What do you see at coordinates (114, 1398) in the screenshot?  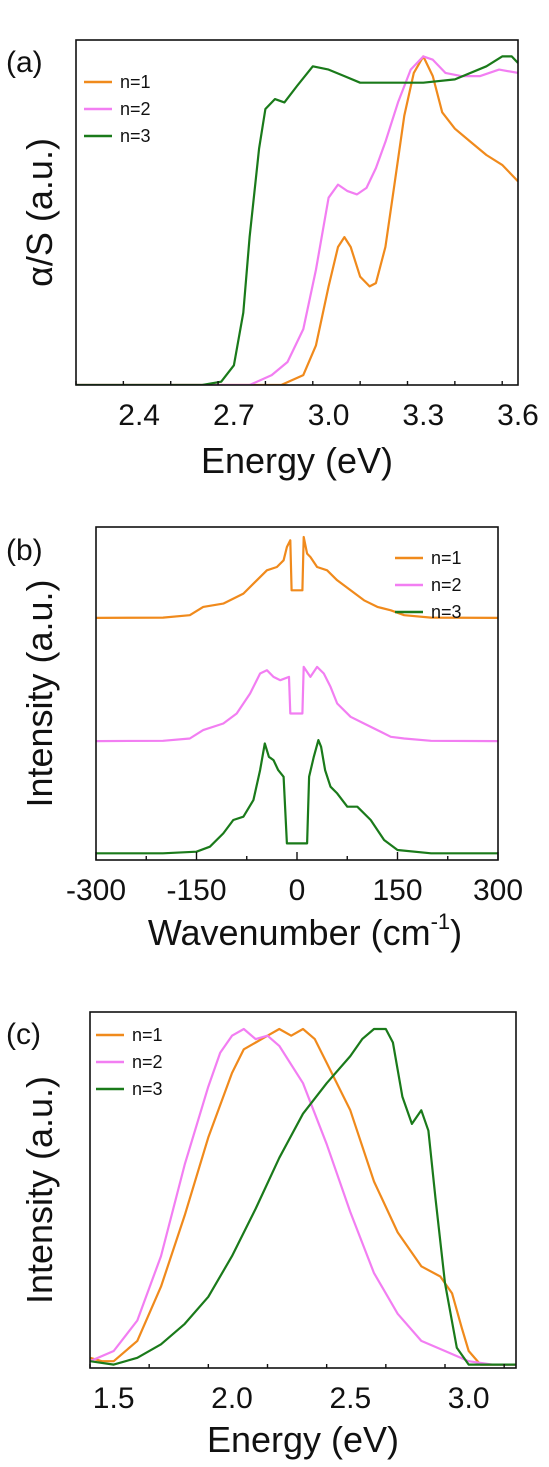 I see `x-tick-label: 1.5` at bounding box center [114, 1398].